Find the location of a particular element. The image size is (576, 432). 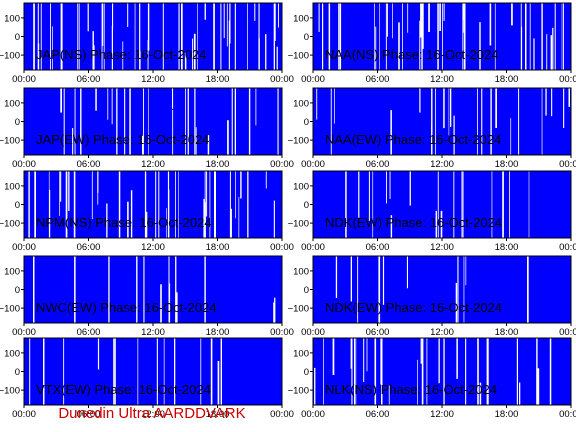

panel-title: NWC(EW) Phase: 16-Oct-2024 is located at coordinates (126, 307).